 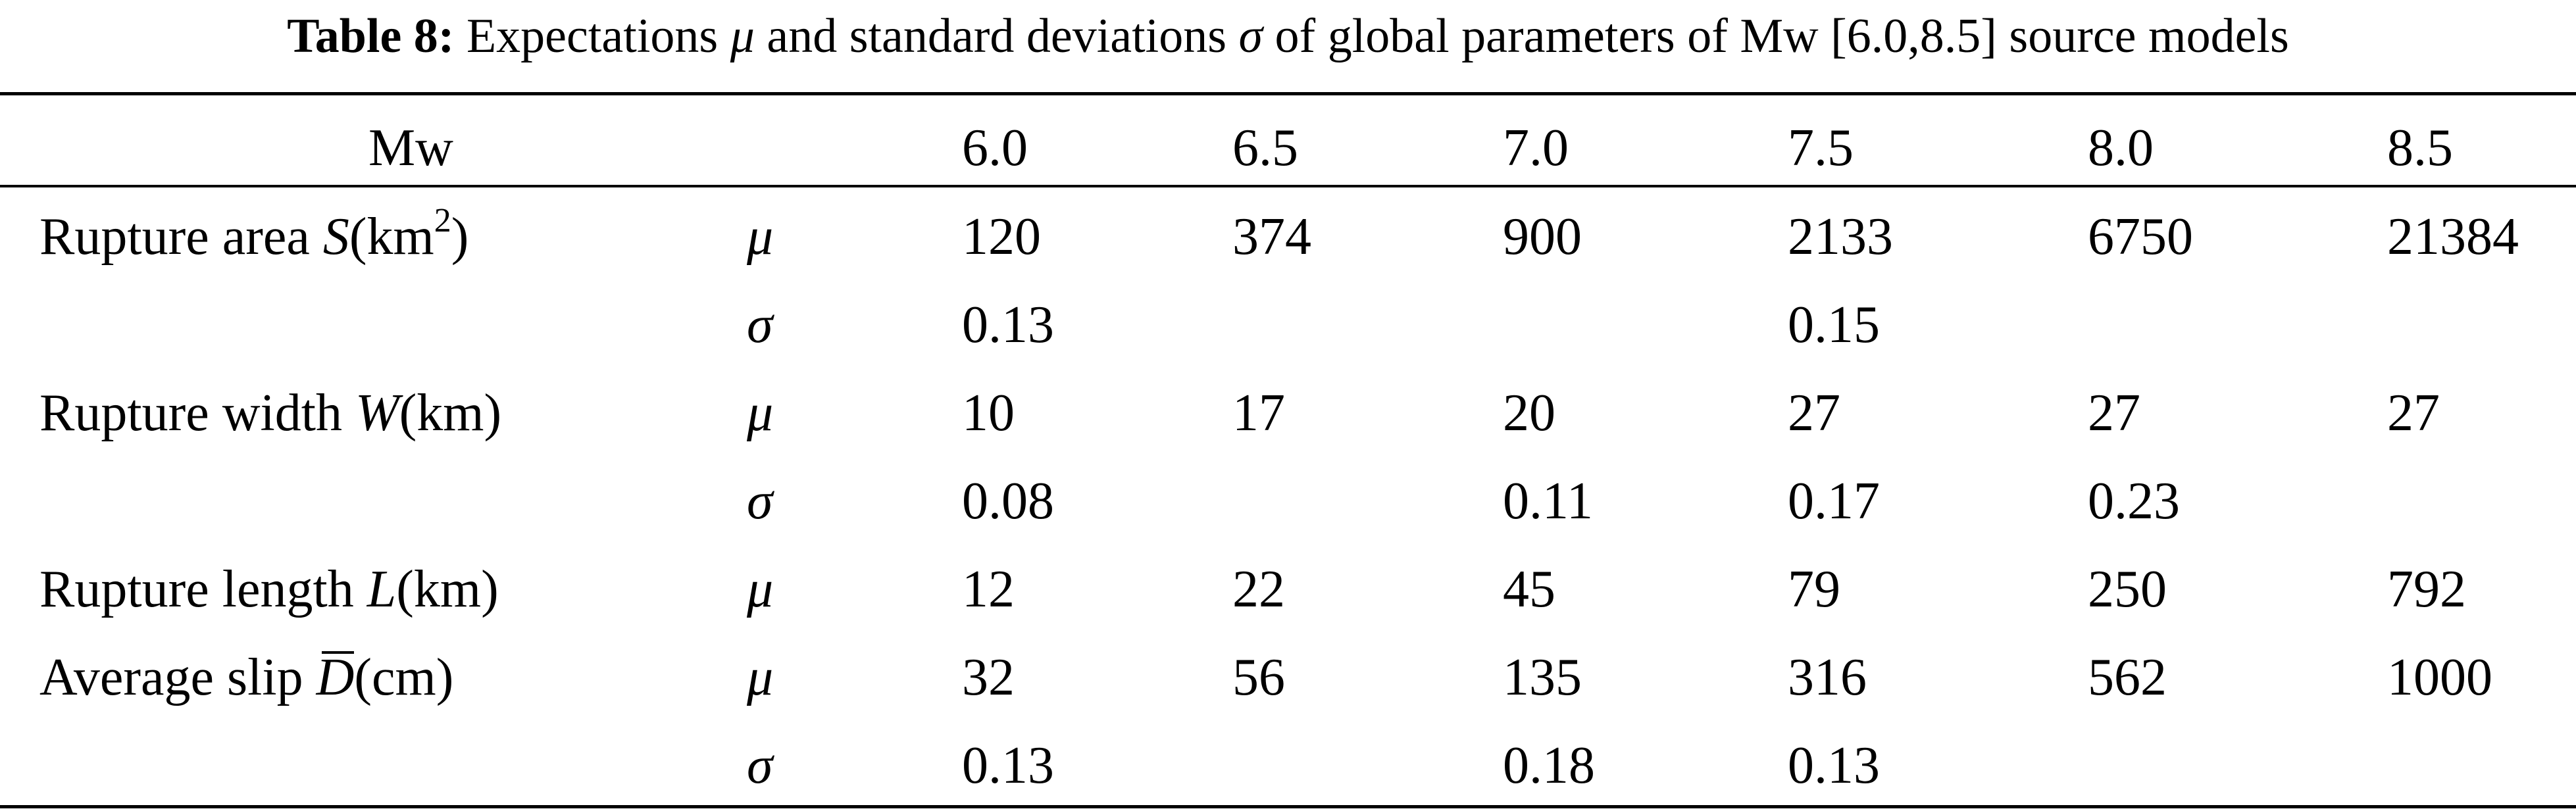 I want to click on row-label-average-slip: Average slip D(cm), so click(x=246, y=678).